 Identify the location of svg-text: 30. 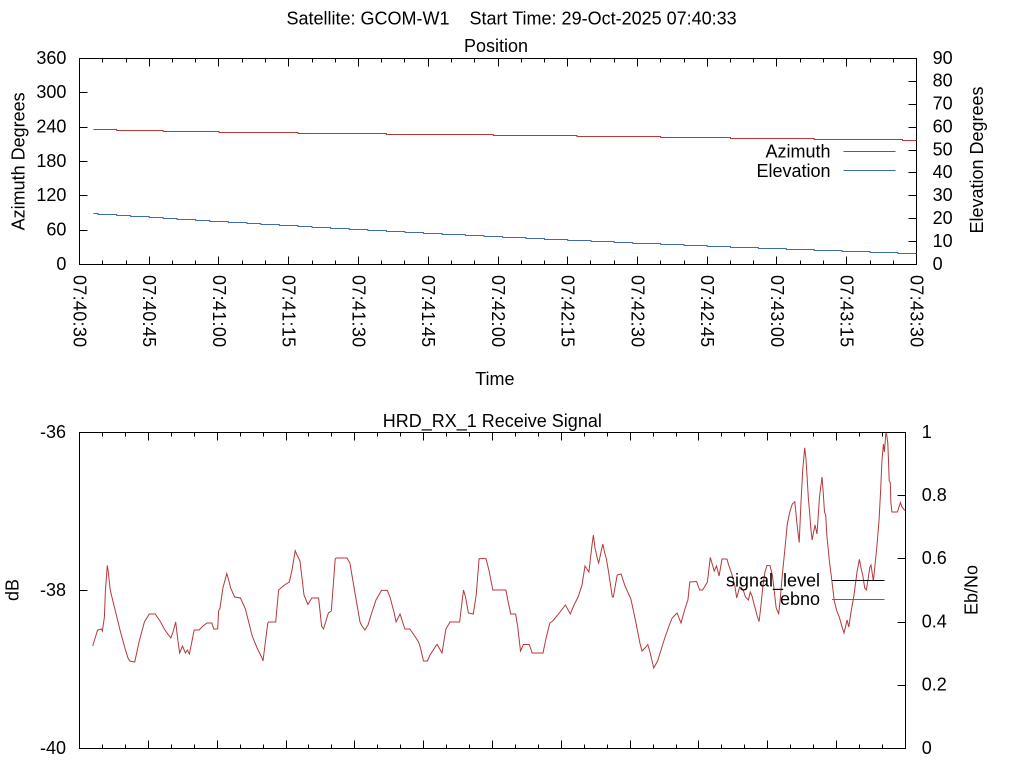
(943, 195).